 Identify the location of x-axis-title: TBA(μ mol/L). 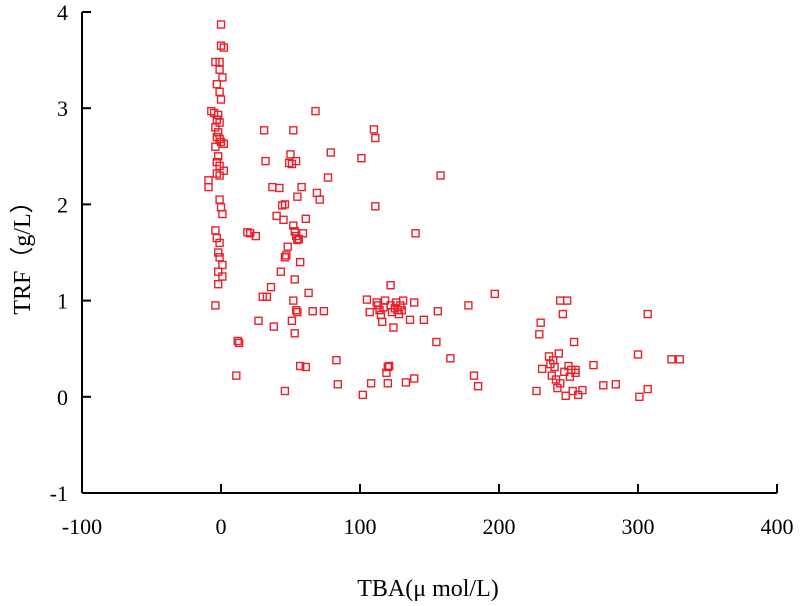
(428, 589).